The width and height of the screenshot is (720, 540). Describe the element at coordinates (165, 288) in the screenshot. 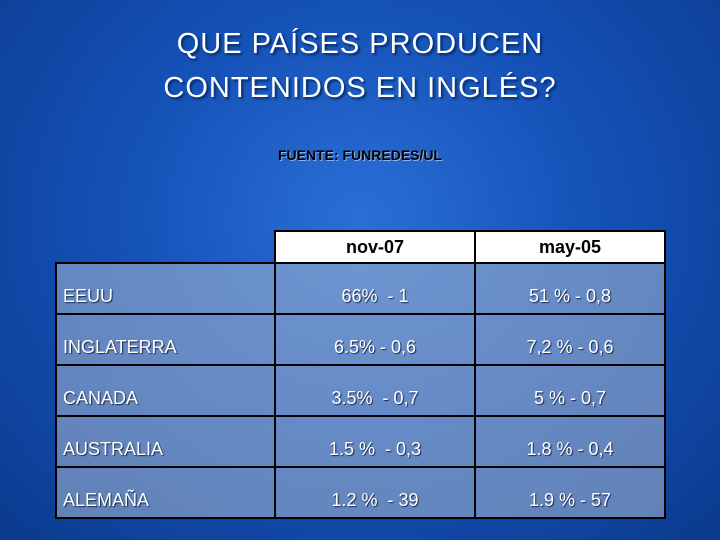

I see `country-cell: EEUU` at that location.